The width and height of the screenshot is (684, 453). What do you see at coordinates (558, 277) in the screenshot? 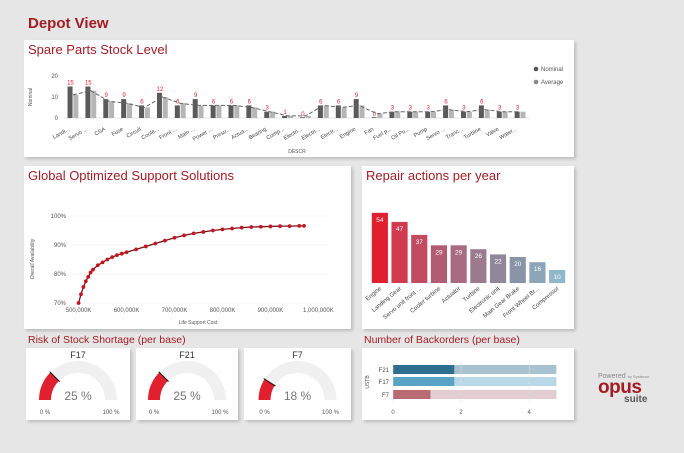
I see `repair-data-label: 10` at bounding box center [558, 277].